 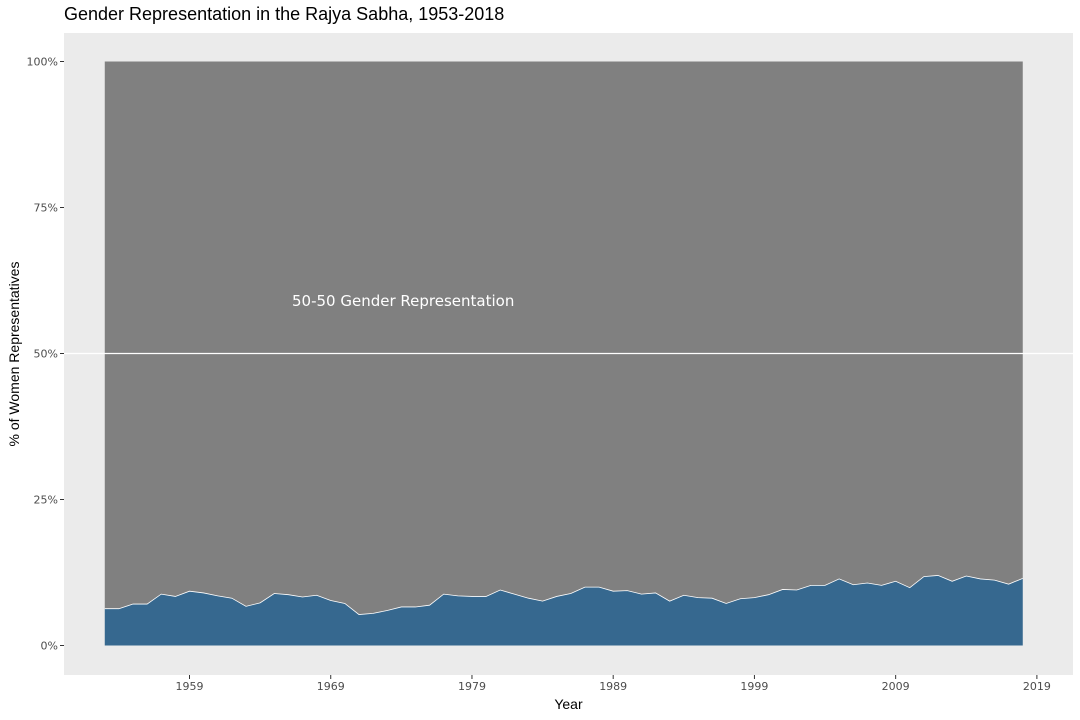 I want to click on x-tick-label: 1999, so click(x=754, y=686).